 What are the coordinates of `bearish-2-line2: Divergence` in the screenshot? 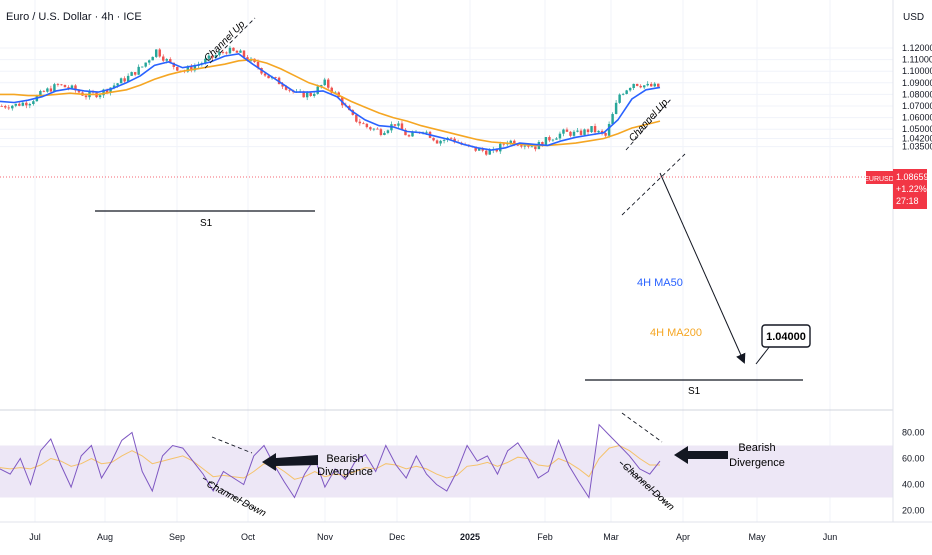 It's located at (757, 463).